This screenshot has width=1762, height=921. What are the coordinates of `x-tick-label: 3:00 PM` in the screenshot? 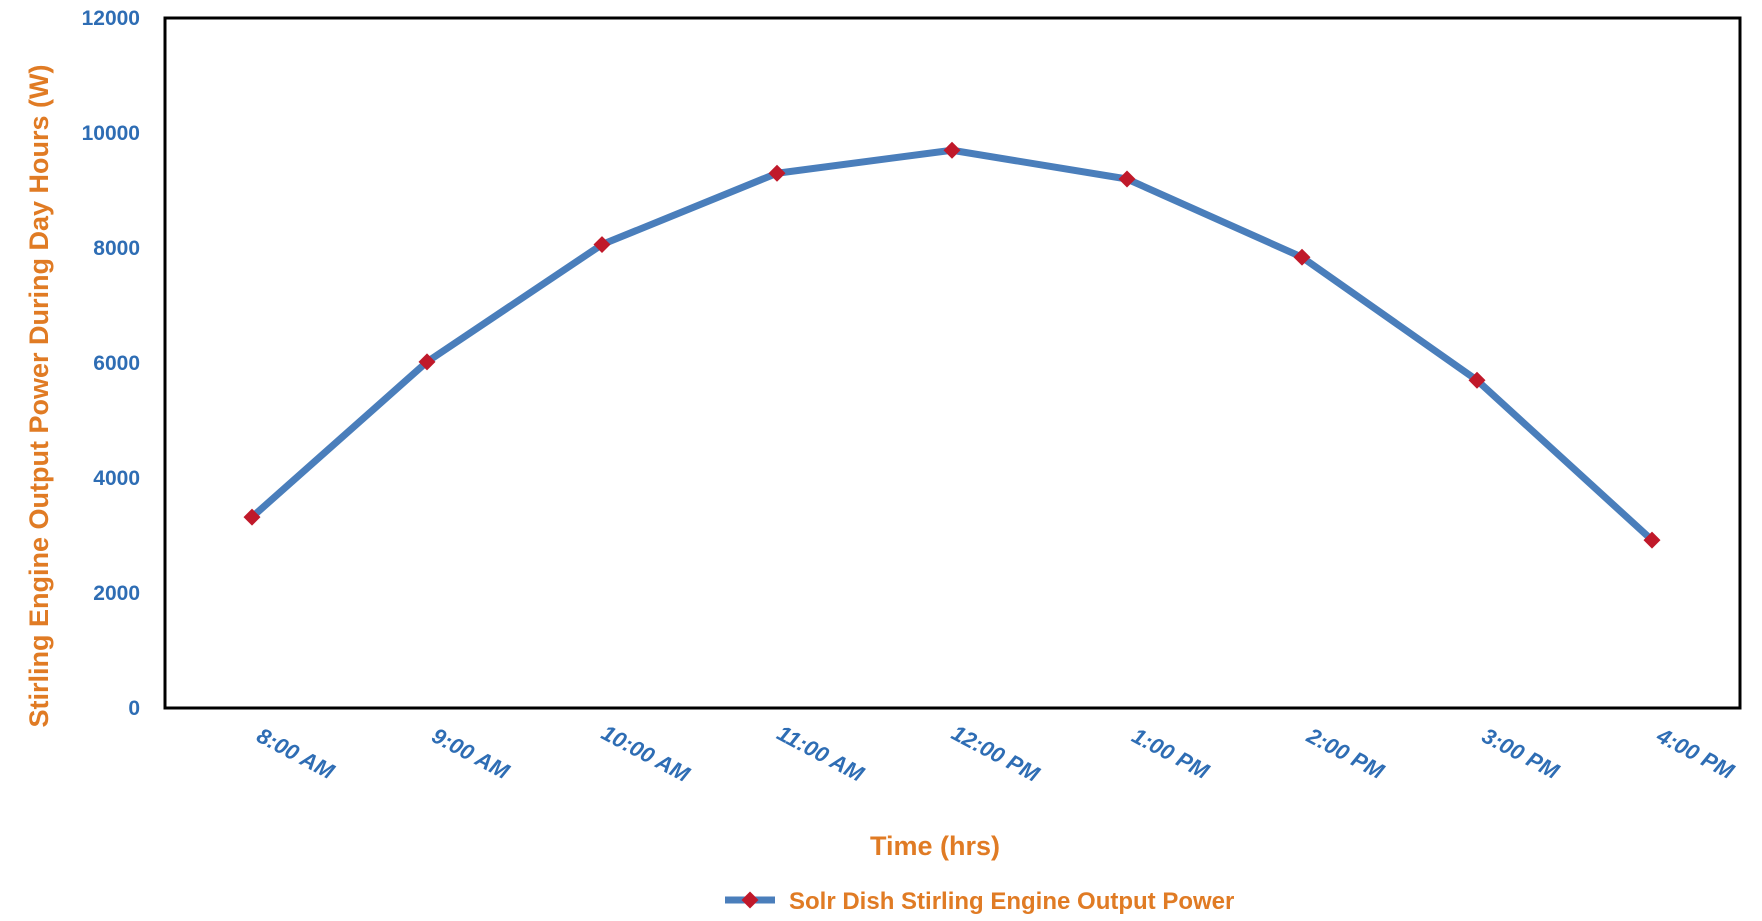 It's located at (1521, 753).